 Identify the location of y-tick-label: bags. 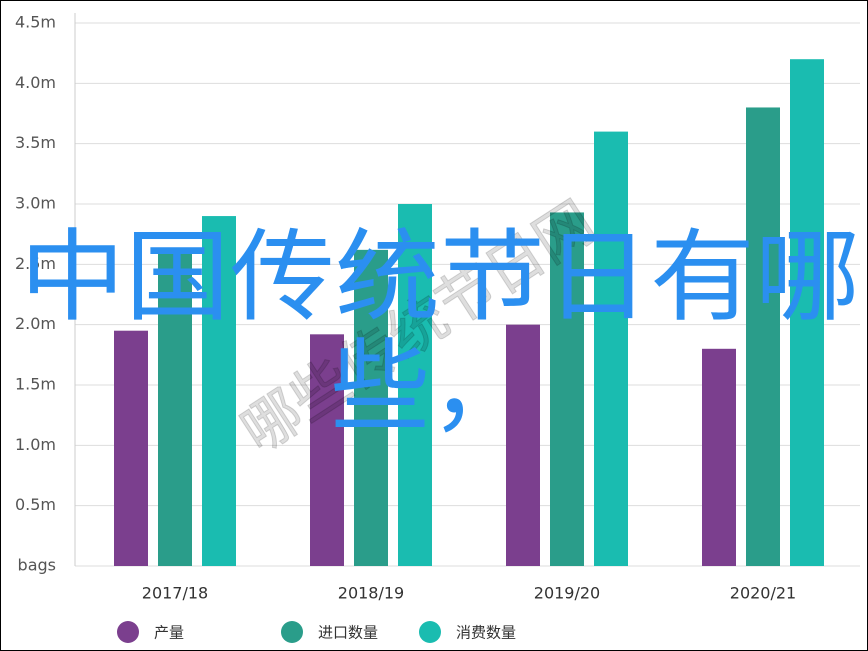
(37, 565).